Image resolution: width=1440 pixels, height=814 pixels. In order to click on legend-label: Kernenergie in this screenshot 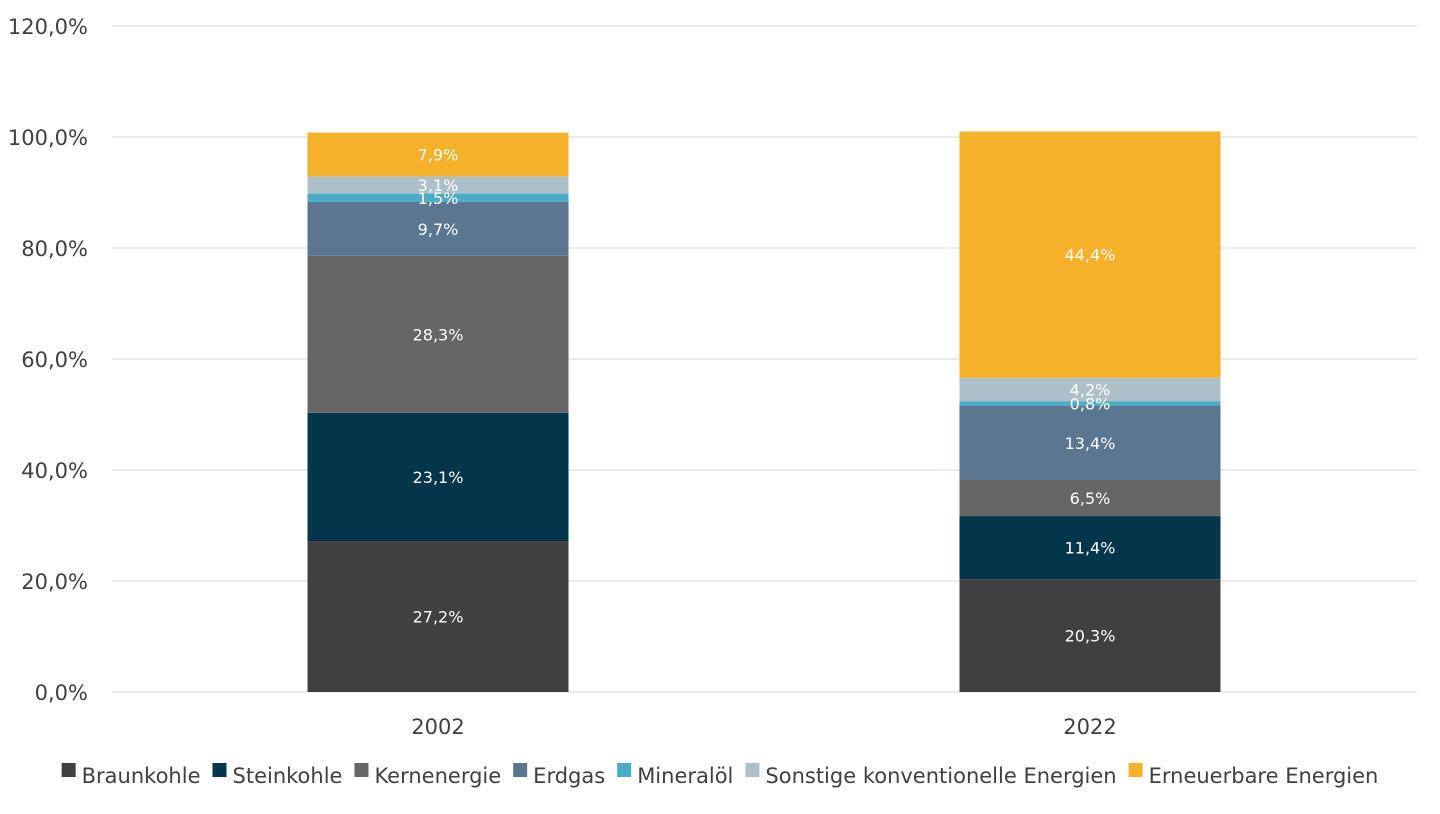, I will do `click(437, 776)`.